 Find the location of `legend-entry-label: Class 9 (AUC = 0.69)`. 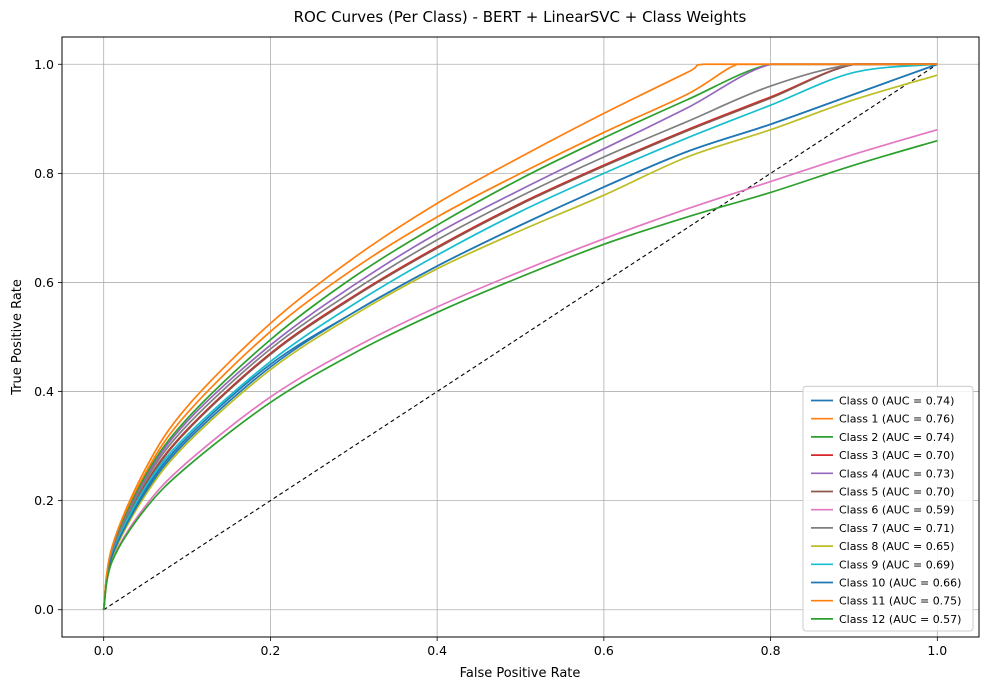

legend-entry-label: Class 9 (AUC = 0.69) is located at coordinates (896, 564).